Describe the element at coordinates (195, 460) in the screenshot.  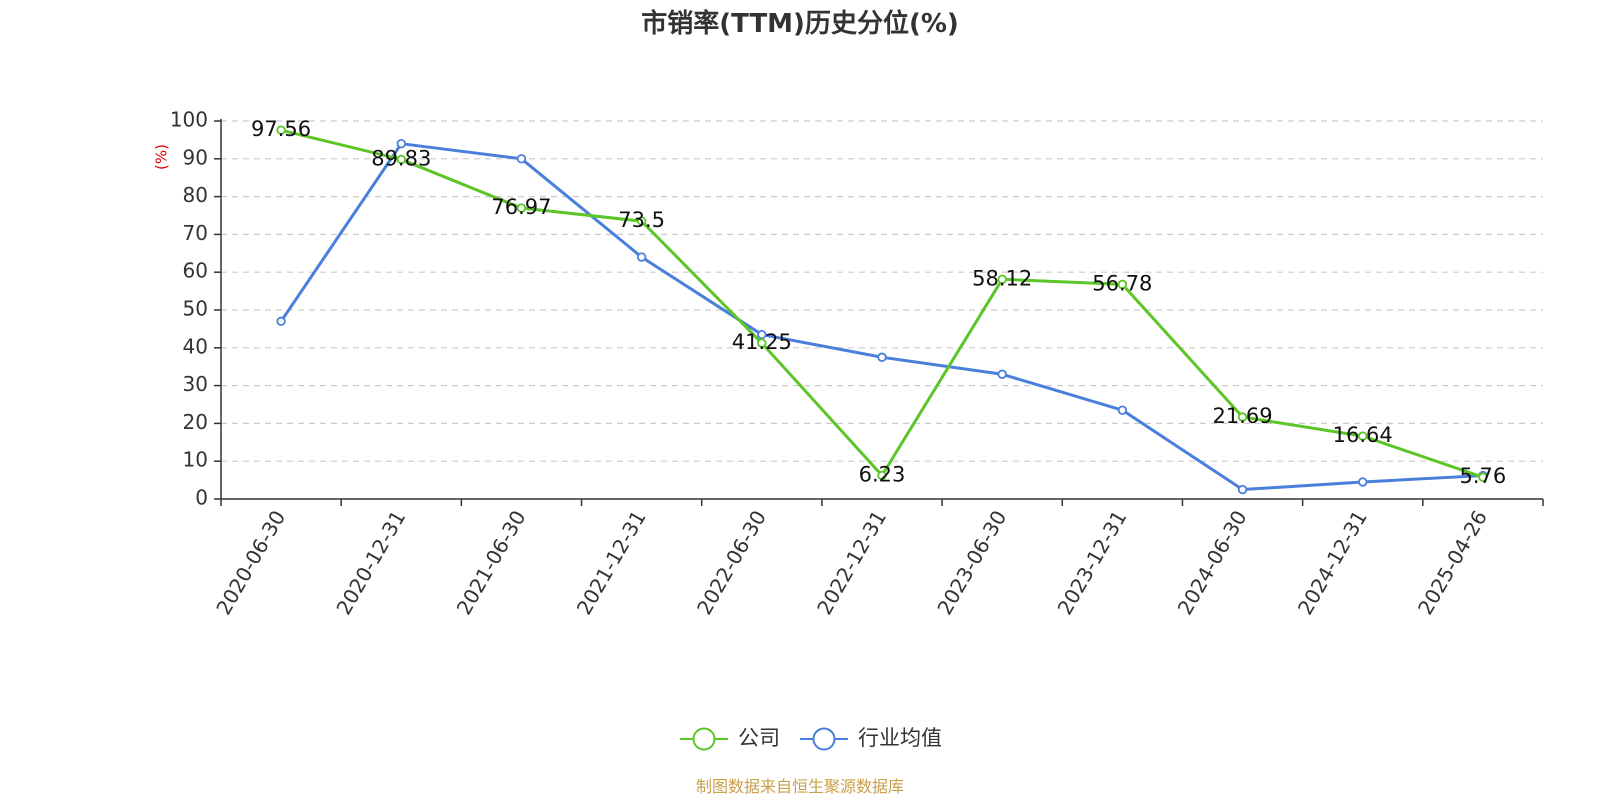
I see `y-tick-label: 10` at that location.